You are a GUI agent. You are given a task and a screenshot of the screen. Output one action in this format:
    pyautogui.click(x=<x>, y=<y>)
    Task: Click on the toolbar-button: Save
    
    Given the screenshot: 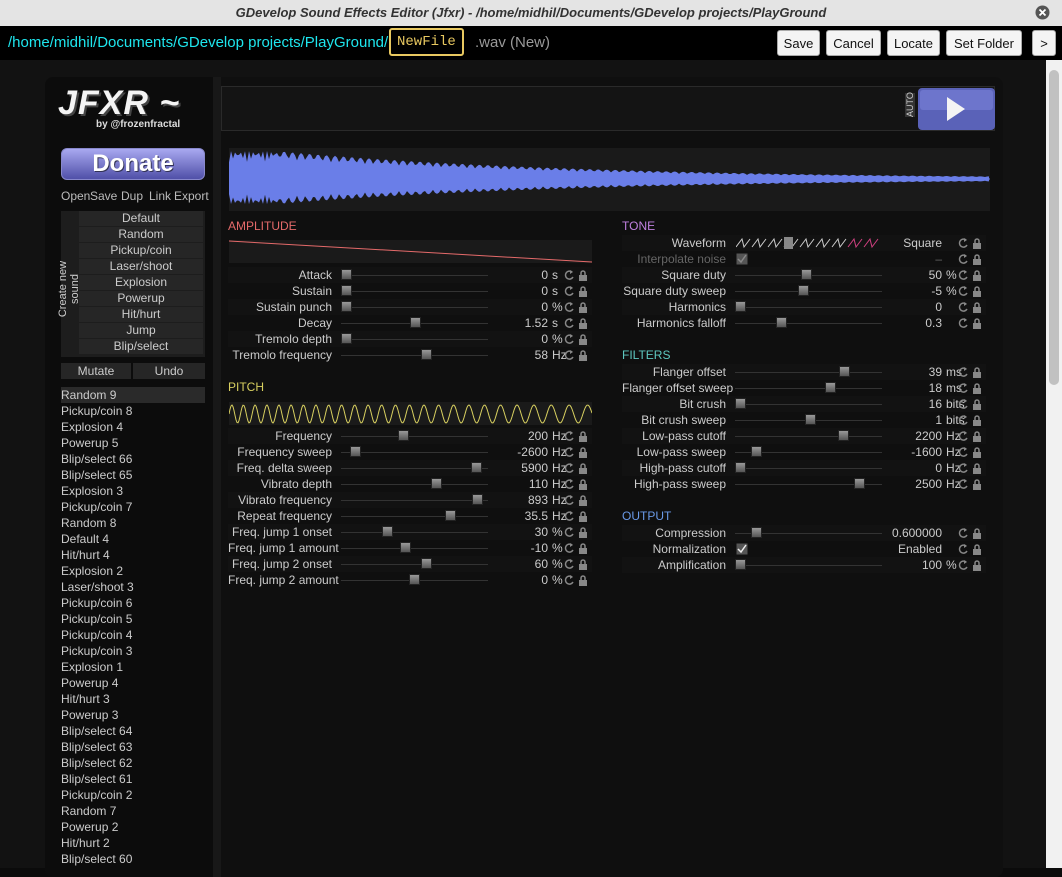 What is the action you would take?
    pyautogui.click(x=798, y=43)
    